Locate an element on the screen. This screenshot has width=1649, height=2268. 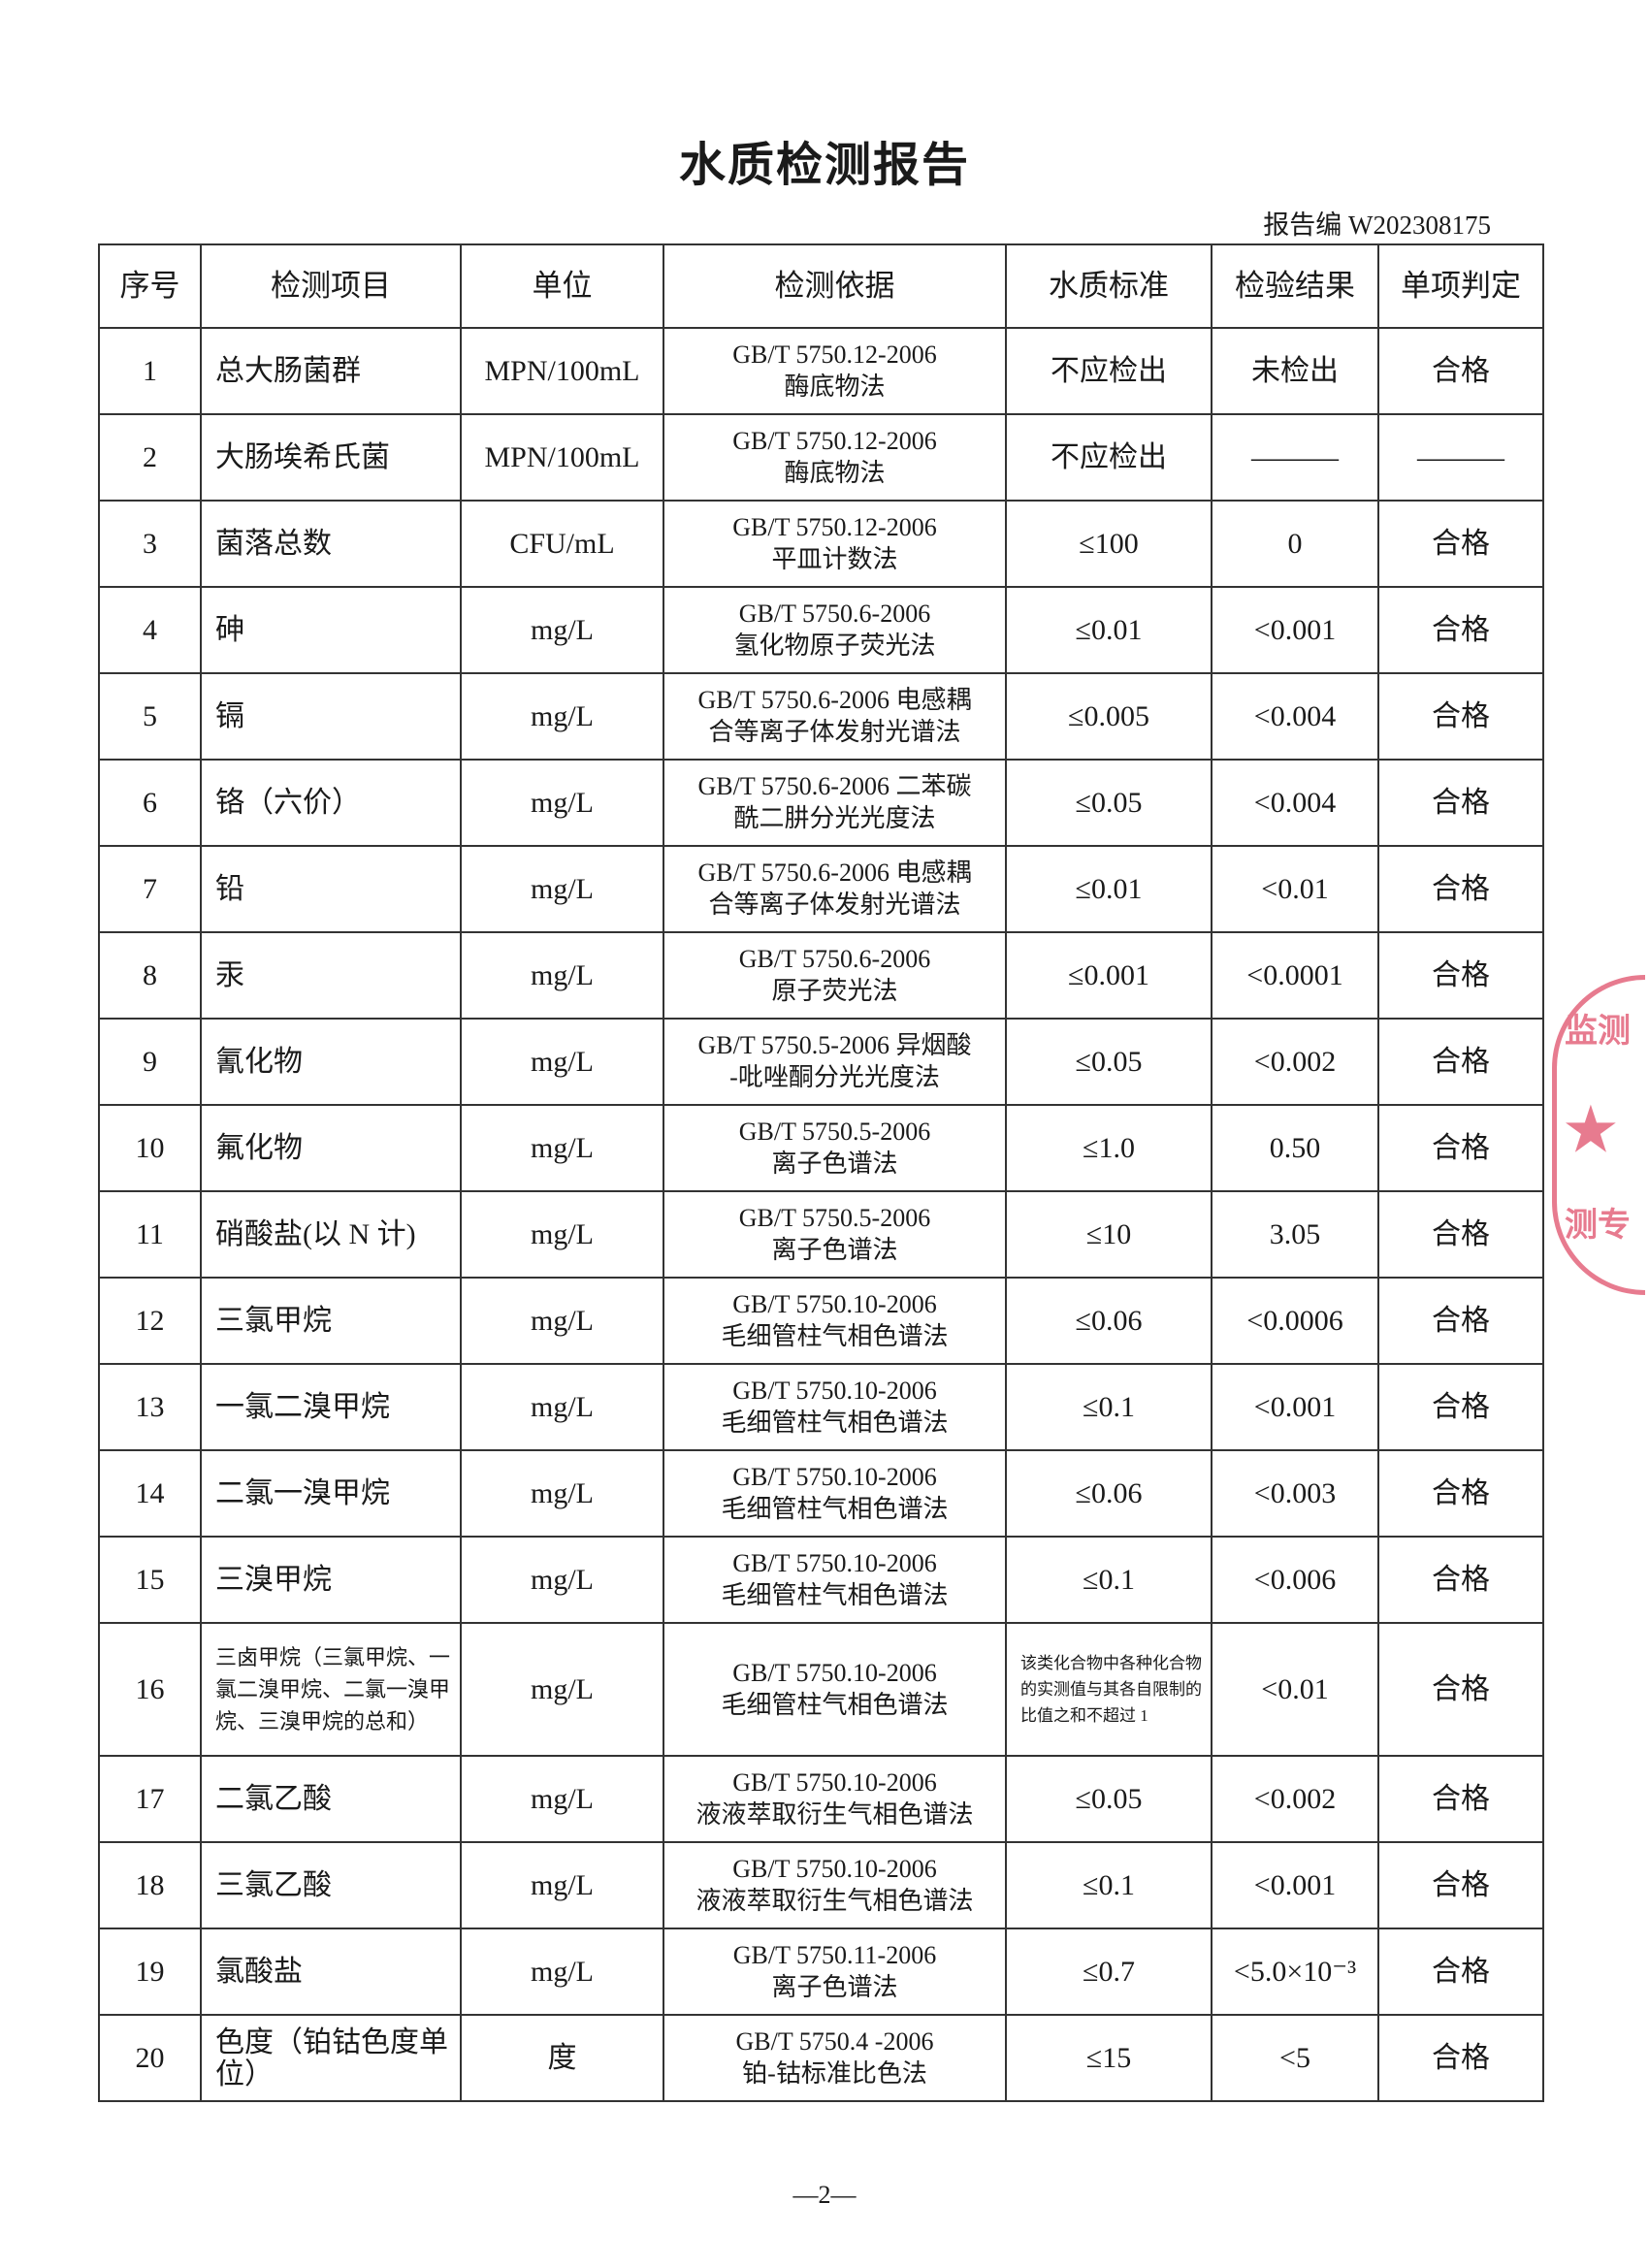
row-number: 3 is located at coordinates (150, 544).